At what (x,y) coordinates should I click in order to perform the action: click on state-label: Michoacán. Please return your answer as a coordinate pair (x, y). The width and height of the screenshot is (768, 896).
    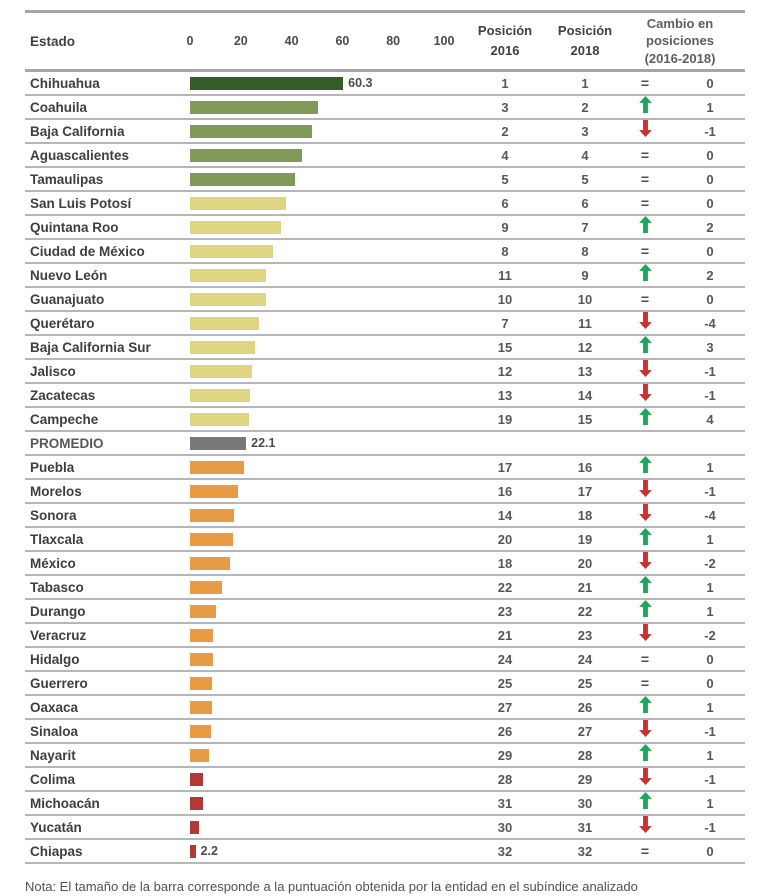
    Looking at the image, I should click on (65, 803).